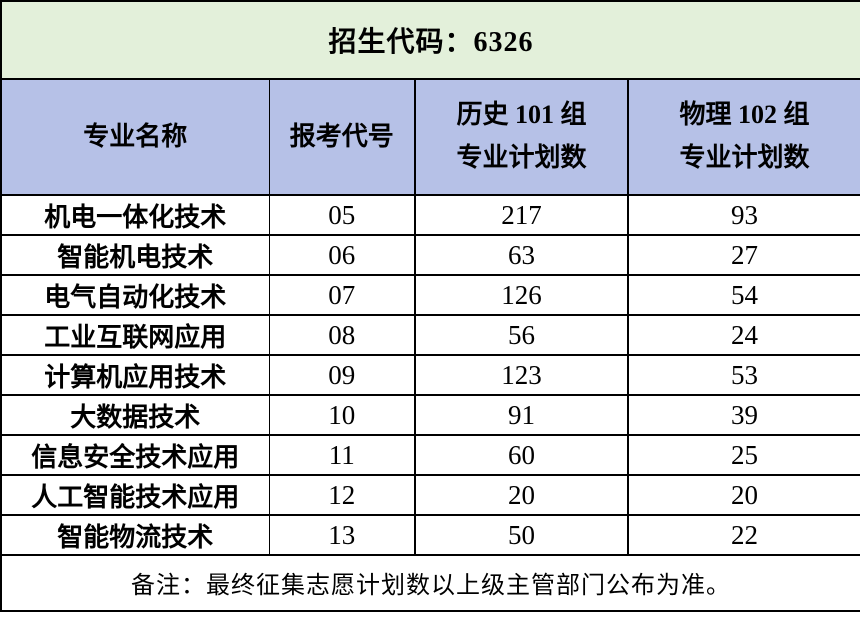  I want to click on table-row-intelligent-logistics: 智能物流技术 13 50 22, so click(430, 535).